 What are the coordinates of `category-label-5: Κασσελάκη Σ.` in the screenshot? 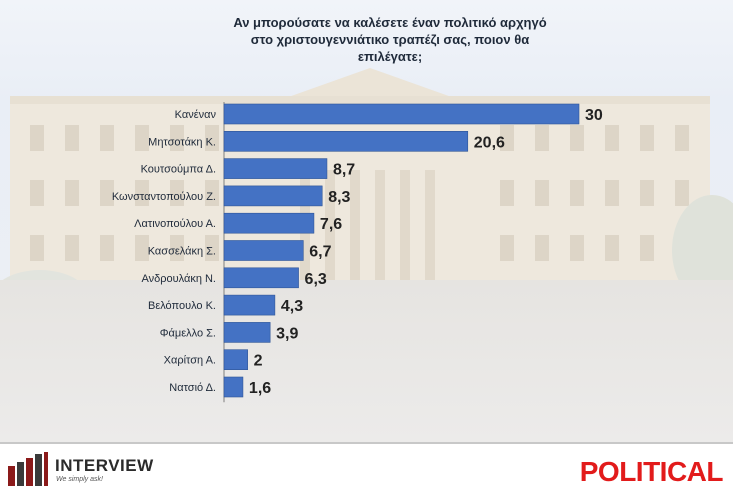 It's located at (182, 252).